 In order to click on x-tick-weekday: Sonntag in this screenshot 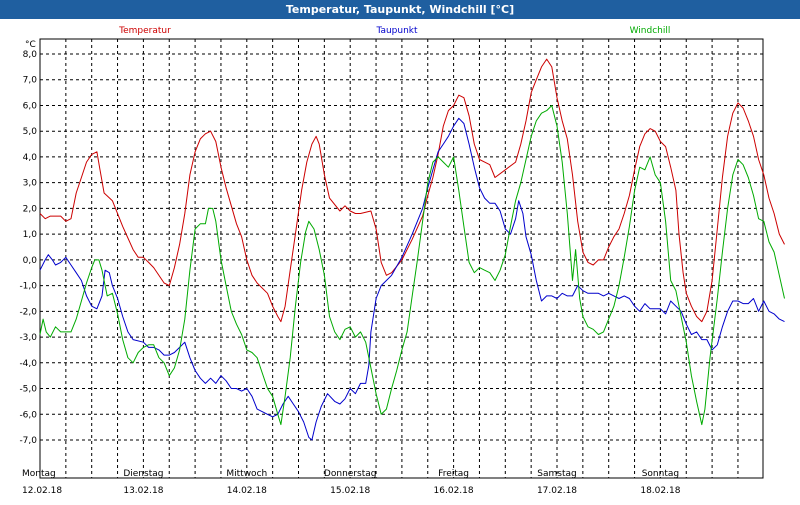, I will do `click(660, 474)`.